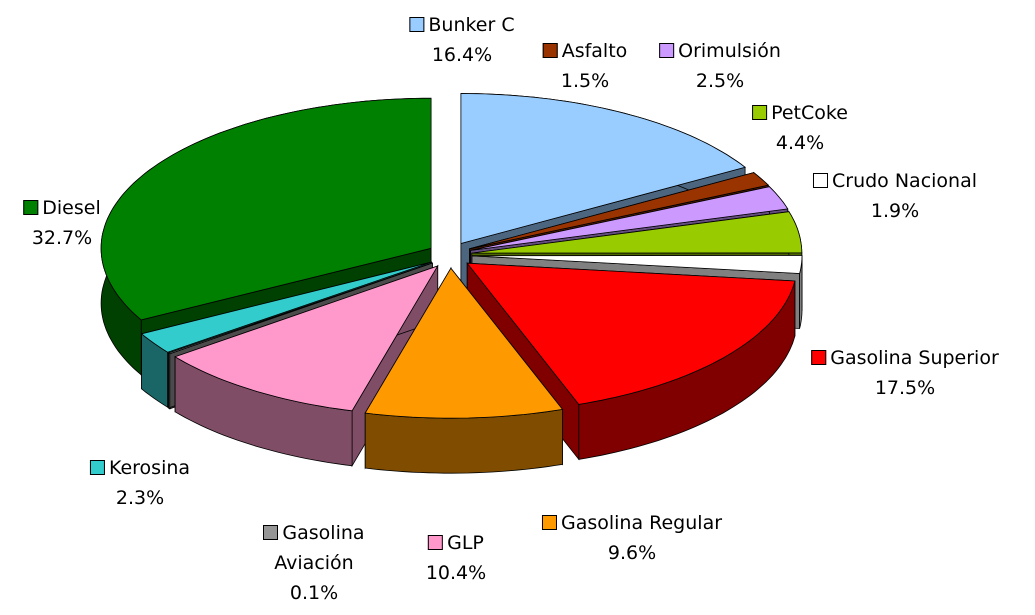 The image size is (1035, 615). I want to click on slice-value: 32.7%, so click(62, 238).